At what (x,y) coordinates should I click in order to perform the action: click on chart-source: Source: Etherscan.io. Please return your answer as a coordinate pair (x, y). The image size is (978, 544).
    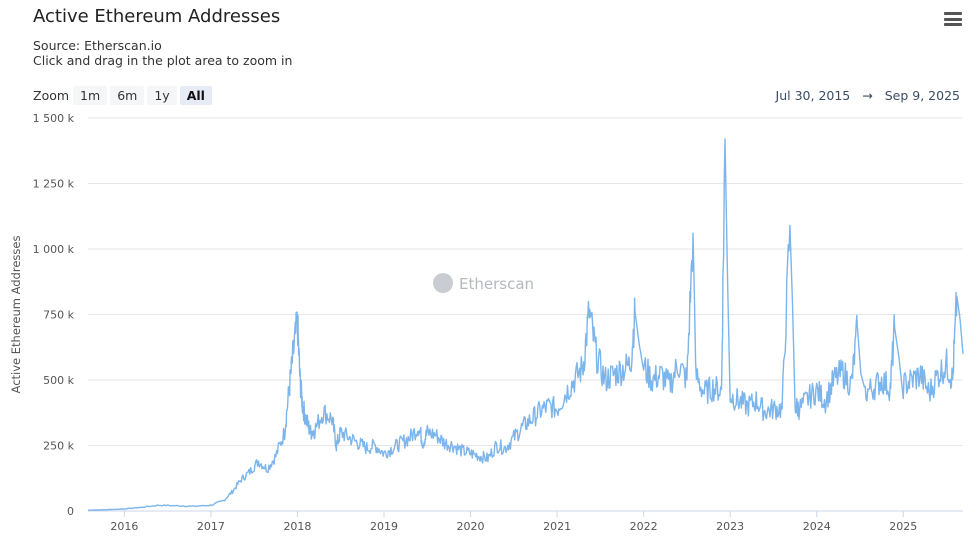
    Looking at the image, I should click on (97, 45).